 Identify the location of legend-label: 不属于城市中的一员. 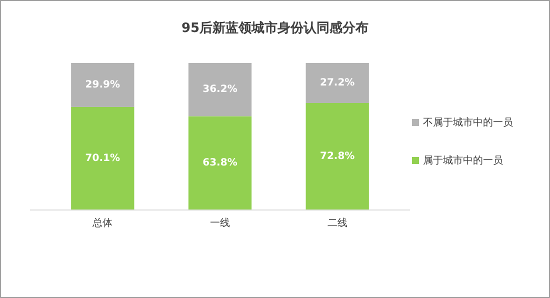
(468, 122).